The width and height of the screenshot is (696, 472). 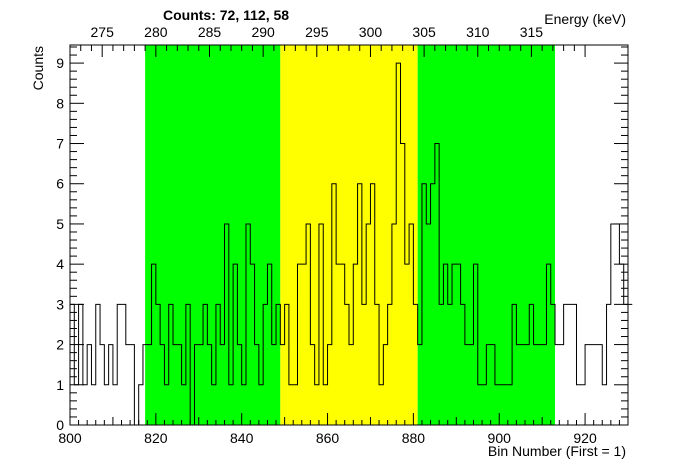 What do you see at coordinates (210, 32) in the screenshot?
I see `energy-tick-label: 285` at bounding box center [210, 32].